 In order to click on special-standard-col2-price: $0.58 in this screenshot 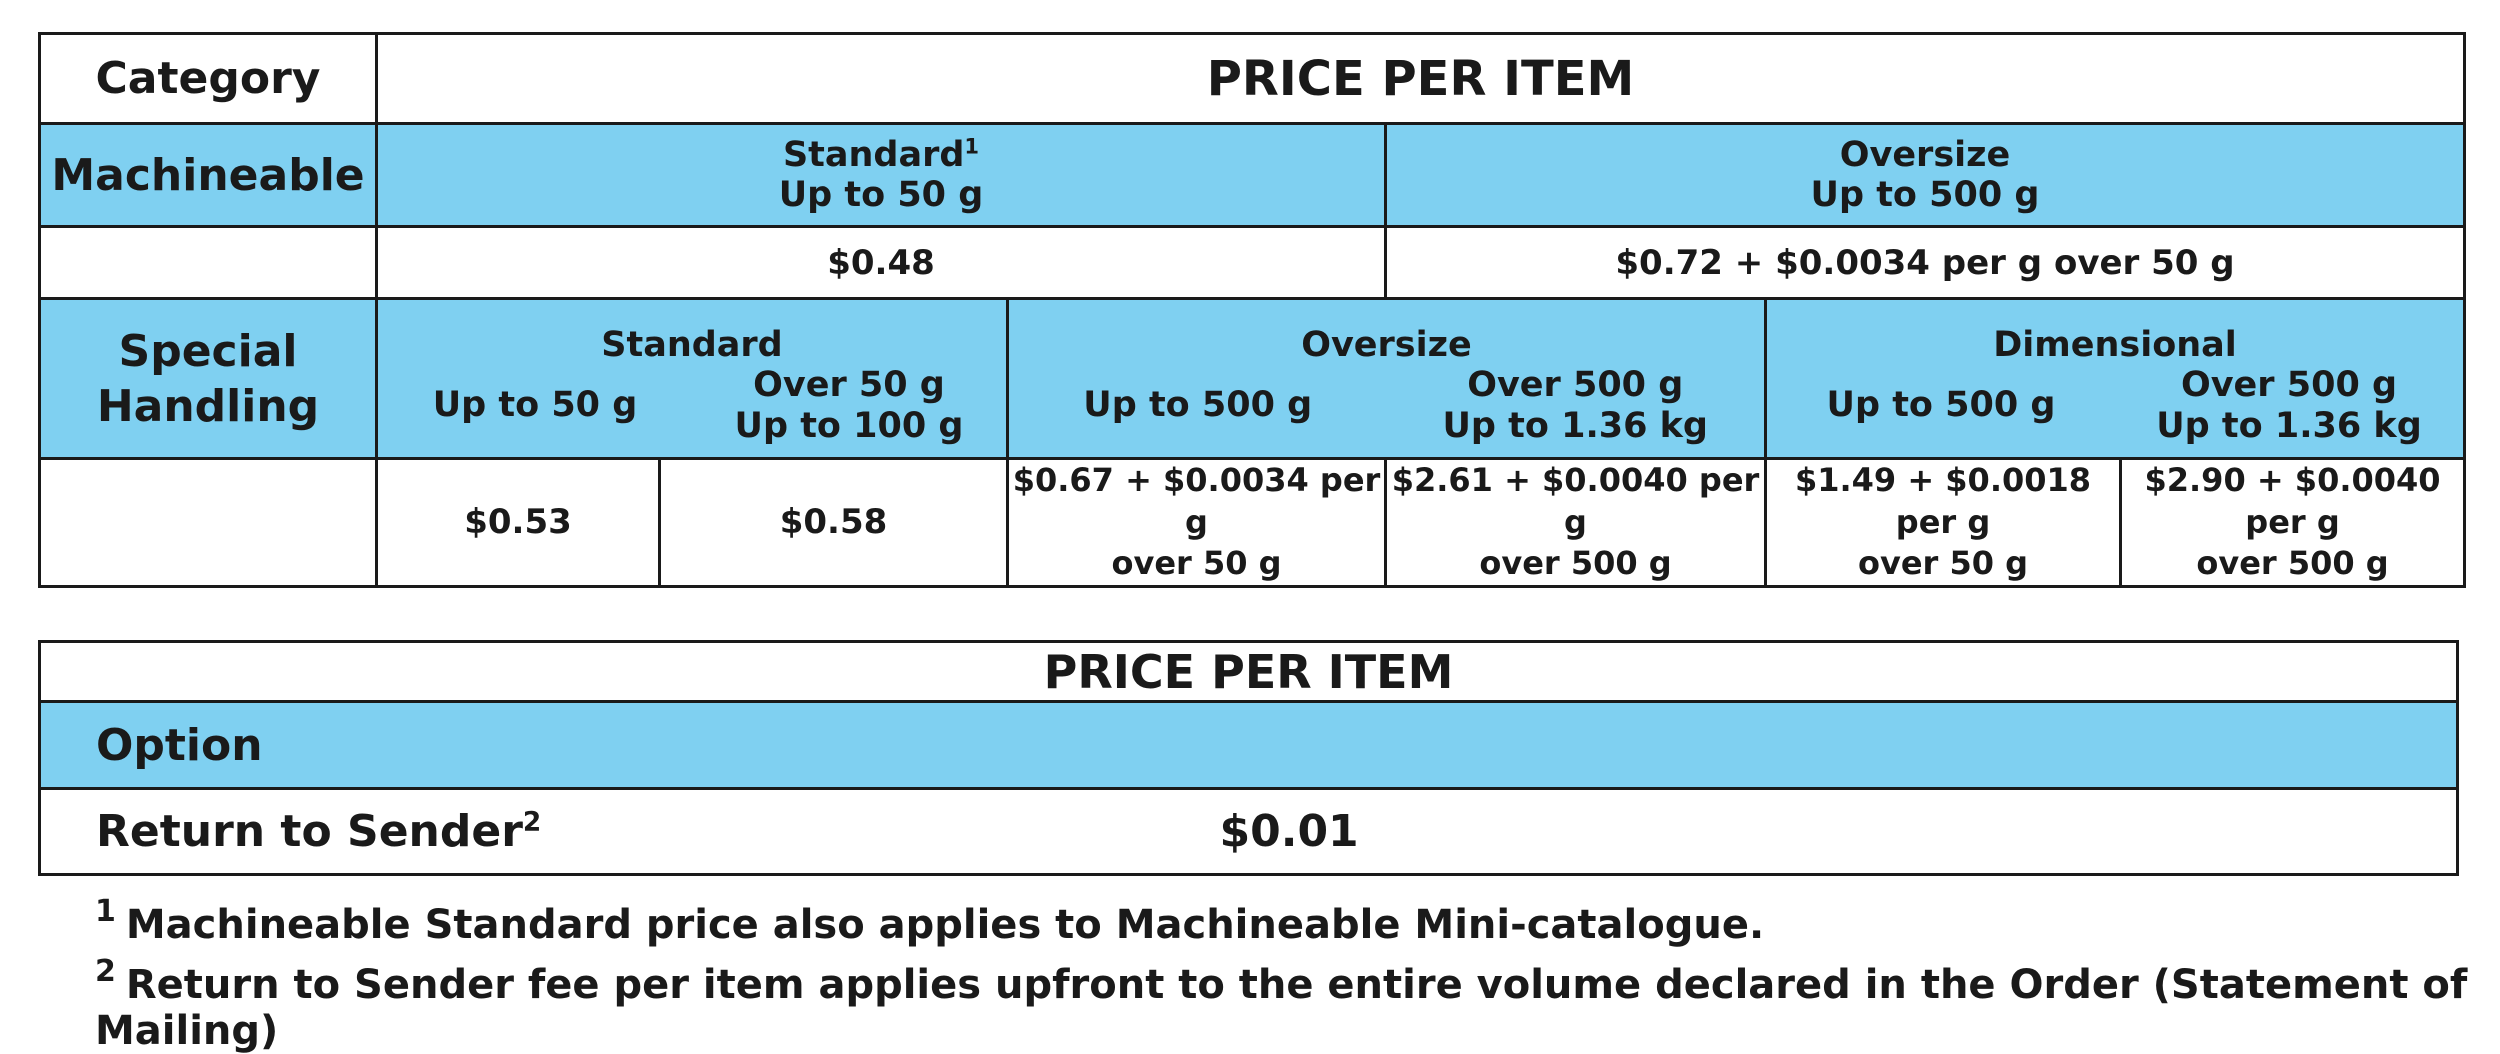, I will do `click(833, 522)`.